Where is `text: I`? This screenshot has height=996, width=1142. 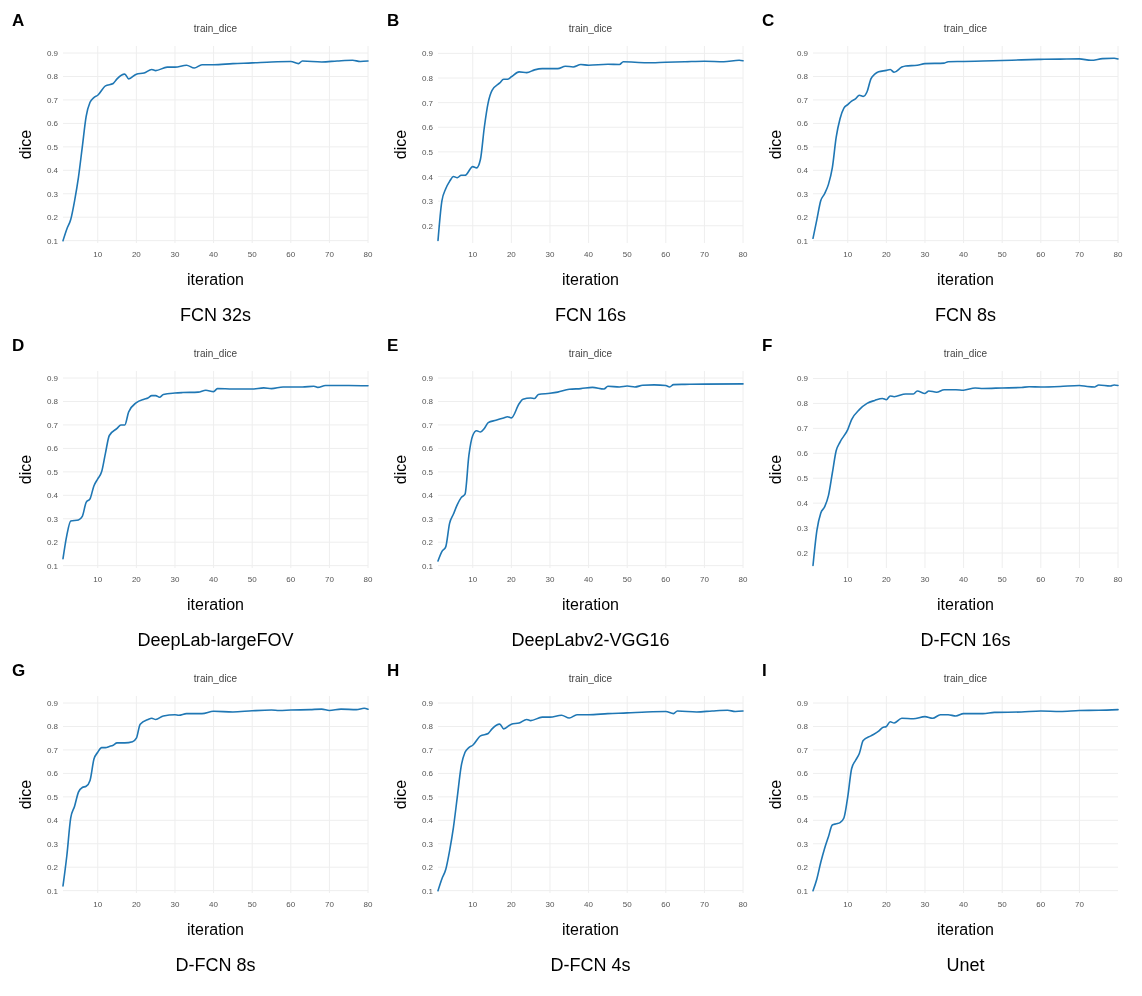 text: I is located at coordinates (764, 670).